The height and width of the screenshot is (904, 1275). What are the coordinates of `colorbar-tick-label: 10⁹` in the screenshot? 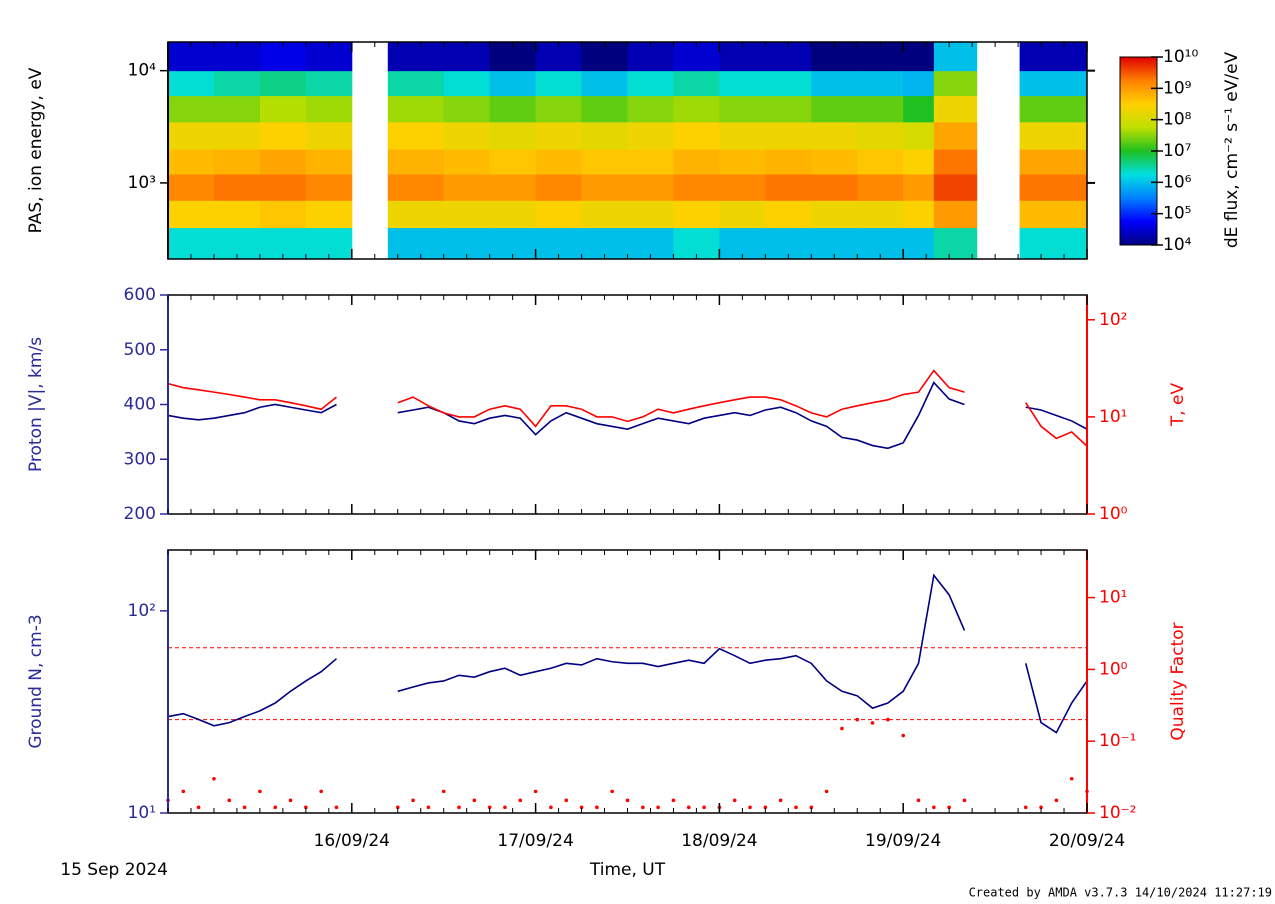 It's located at (1177, 88).